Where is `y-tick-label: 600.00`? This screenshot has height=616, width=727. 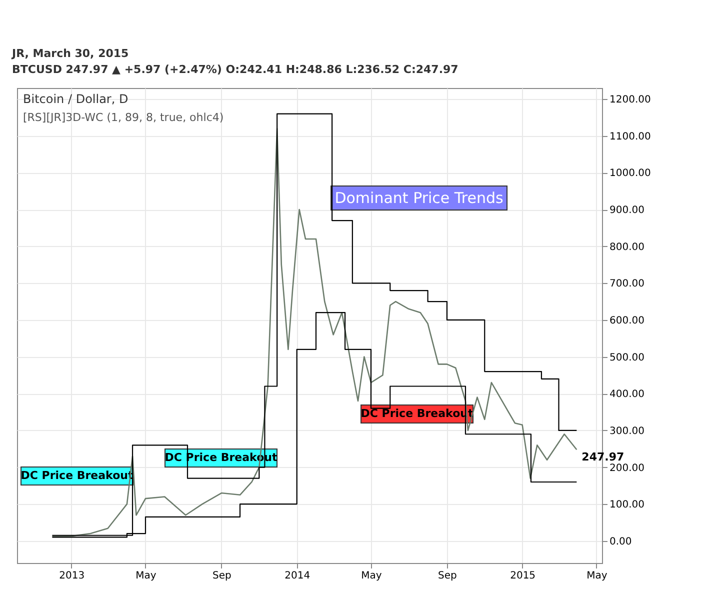 y-tick-label: 600.00 is located at coordinates (627, 320).